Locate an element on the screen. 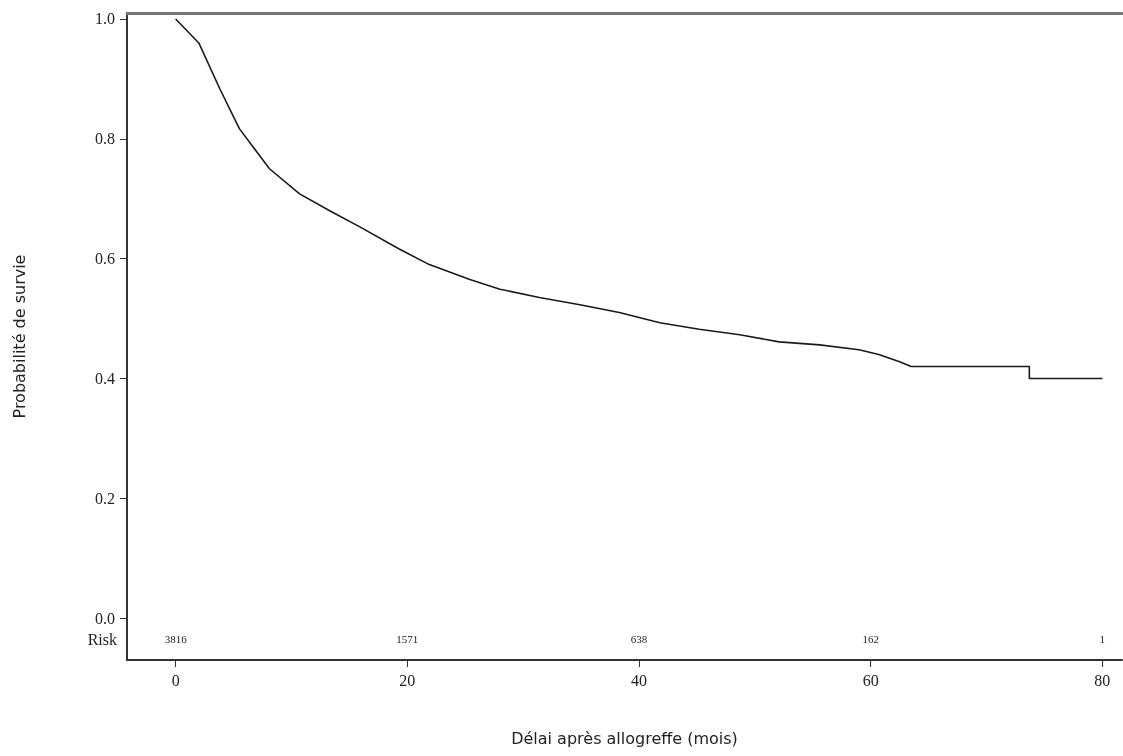 The width and height of the screenshot is (1123, 756). y-tick-label: 1.0 is located at coordinates (105, 19).